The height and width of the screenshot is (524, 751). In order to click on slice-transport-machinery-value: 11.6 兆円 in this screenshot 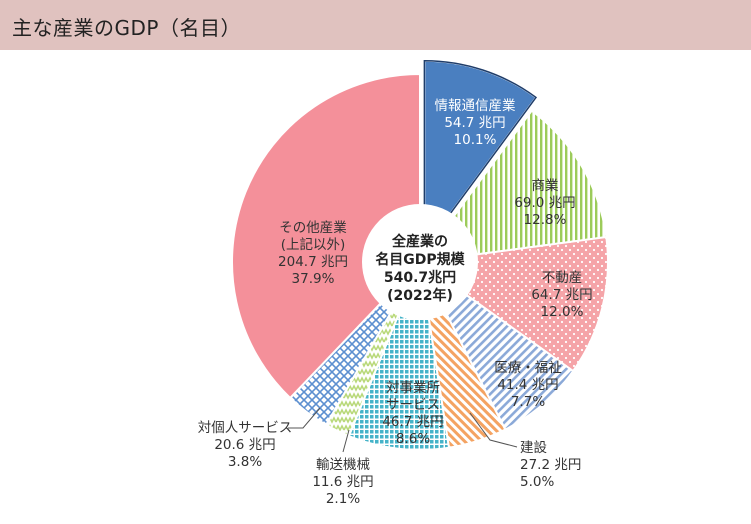, I will do `click(342, 482)`.